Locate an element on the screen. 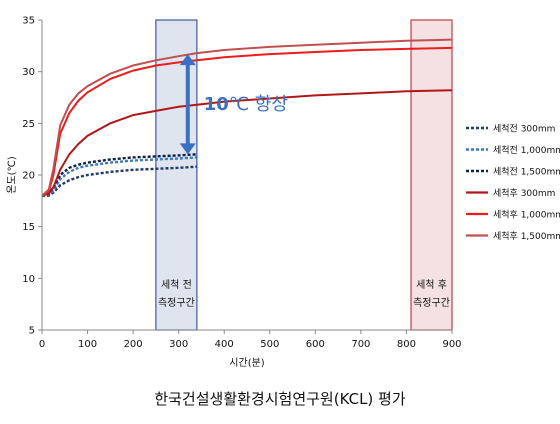 This screenshot has width=560, height=424. y-axis-title: 온도(℃) is located at coordinates (12, 175).